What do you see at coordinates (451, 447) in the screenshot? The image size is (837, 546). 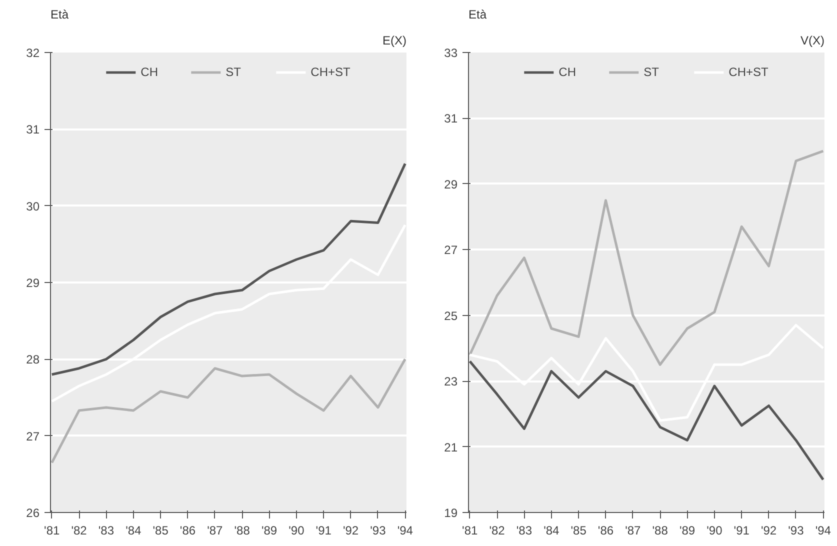 I see `y-tick-label: 21` at bounding box center [451, 447].